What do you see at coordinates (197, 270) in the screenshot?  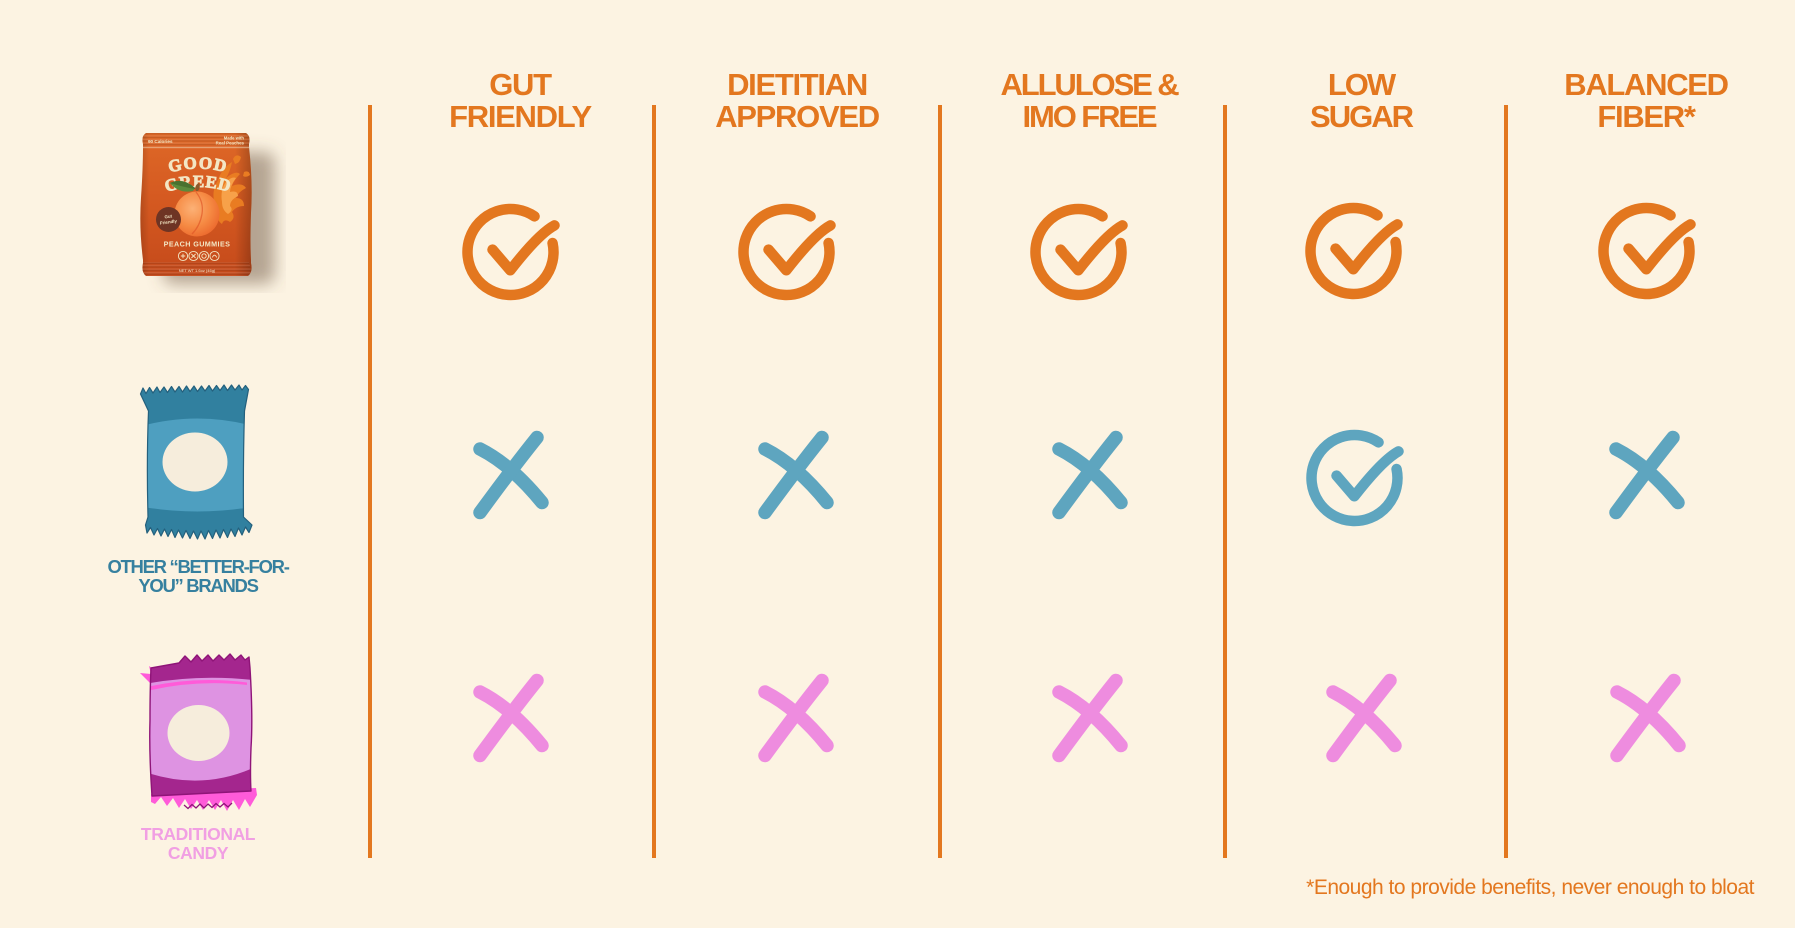 I see `svg-text: NET WT 1.6oz (46g)` at bounding box center [197, 270].